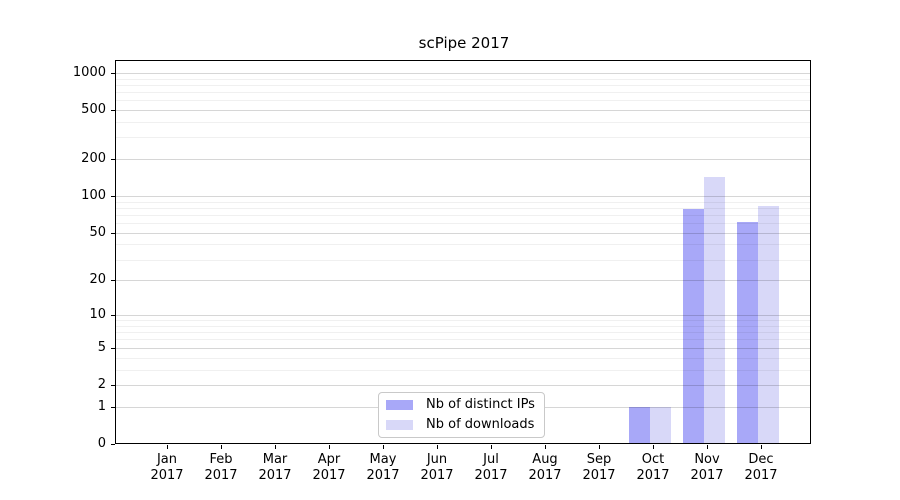  Describe the element at coordinates (599, 459) in the screenshot. I see `x-tick-month: Sep` at that location.